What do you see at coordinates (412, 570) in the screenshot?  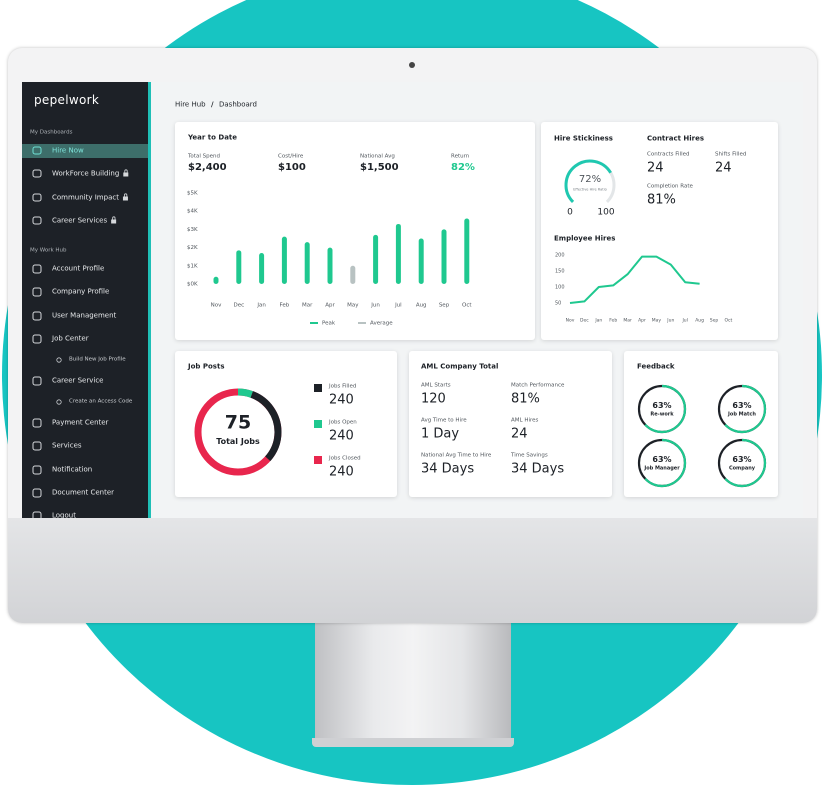 I see `monitor-chin` at bounding box center [412, 570].